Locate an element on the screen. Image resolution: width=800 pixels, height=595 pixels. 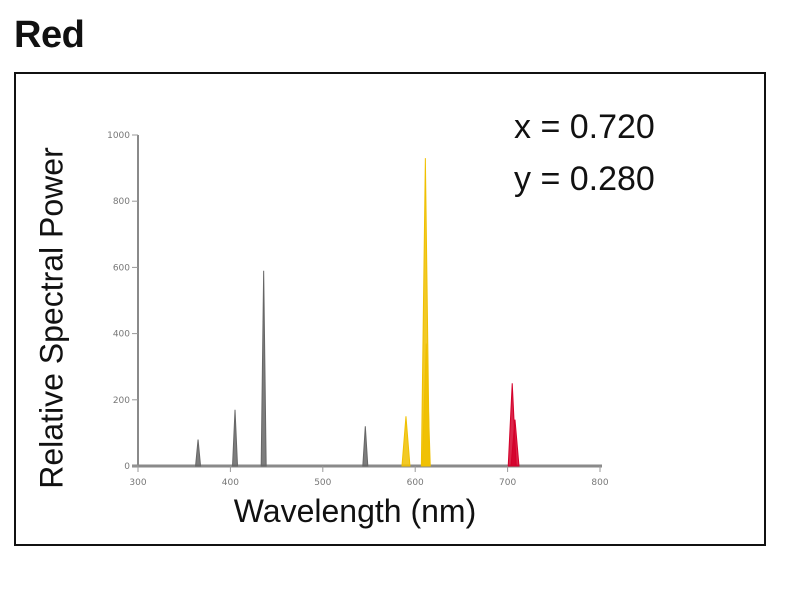
x-tick-label: 700 is located at coordinates (507, 483).